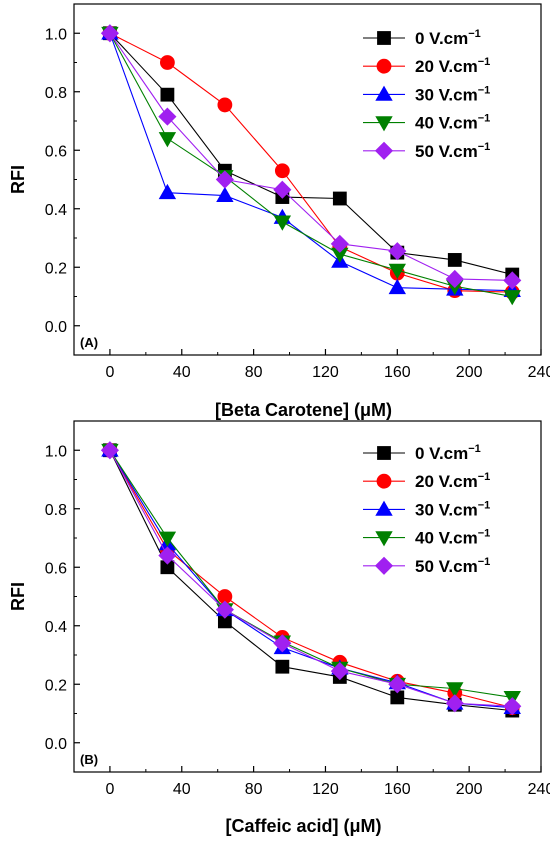  What do you see at coordinates (56, 627) in the screenshot?
I see `y-tick-label: 0.4` at bounding box center [56, 627].